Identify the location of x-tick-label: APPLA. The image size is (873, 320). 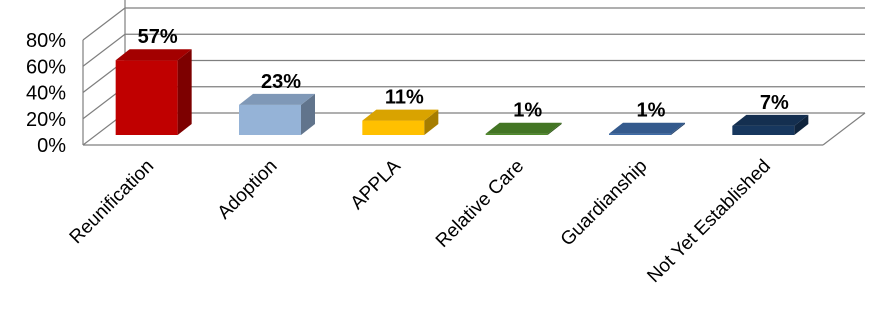
(376, 184).